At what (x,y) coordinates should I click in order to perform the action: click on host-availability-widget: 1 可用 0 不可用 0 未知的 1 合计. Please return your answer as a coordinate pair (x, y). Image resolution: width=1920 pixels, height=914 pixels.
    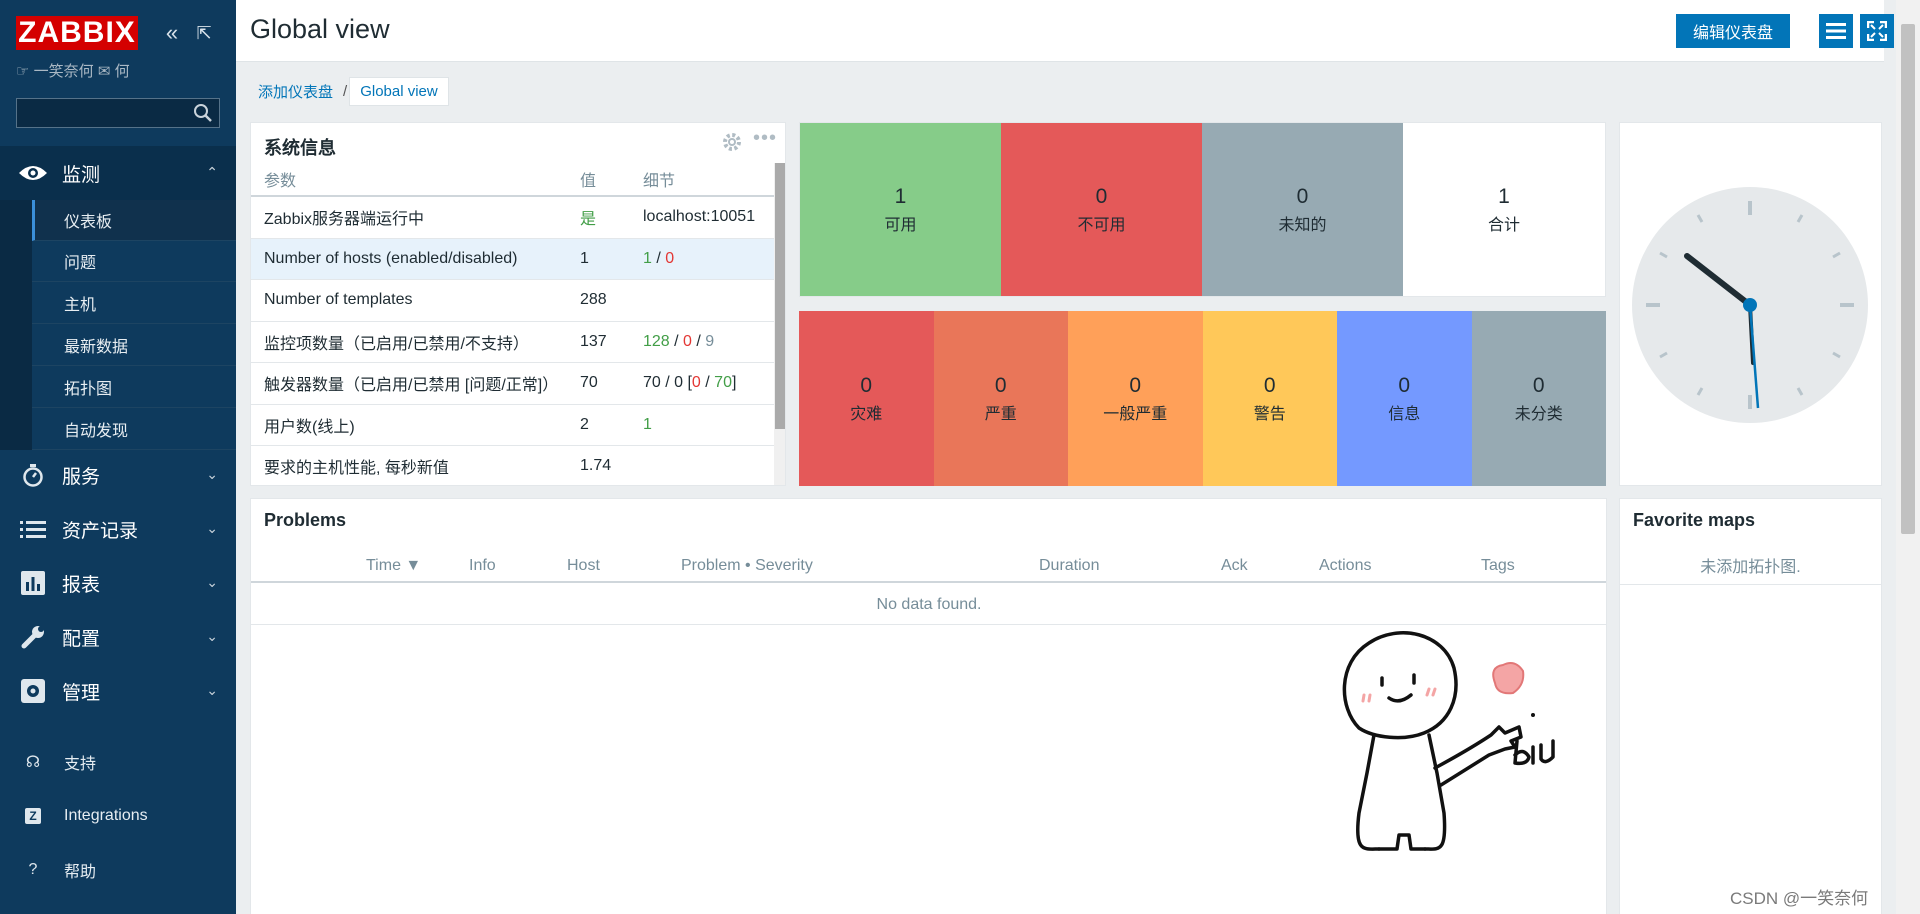
    Looking at the image, I should click on (1202, 209).